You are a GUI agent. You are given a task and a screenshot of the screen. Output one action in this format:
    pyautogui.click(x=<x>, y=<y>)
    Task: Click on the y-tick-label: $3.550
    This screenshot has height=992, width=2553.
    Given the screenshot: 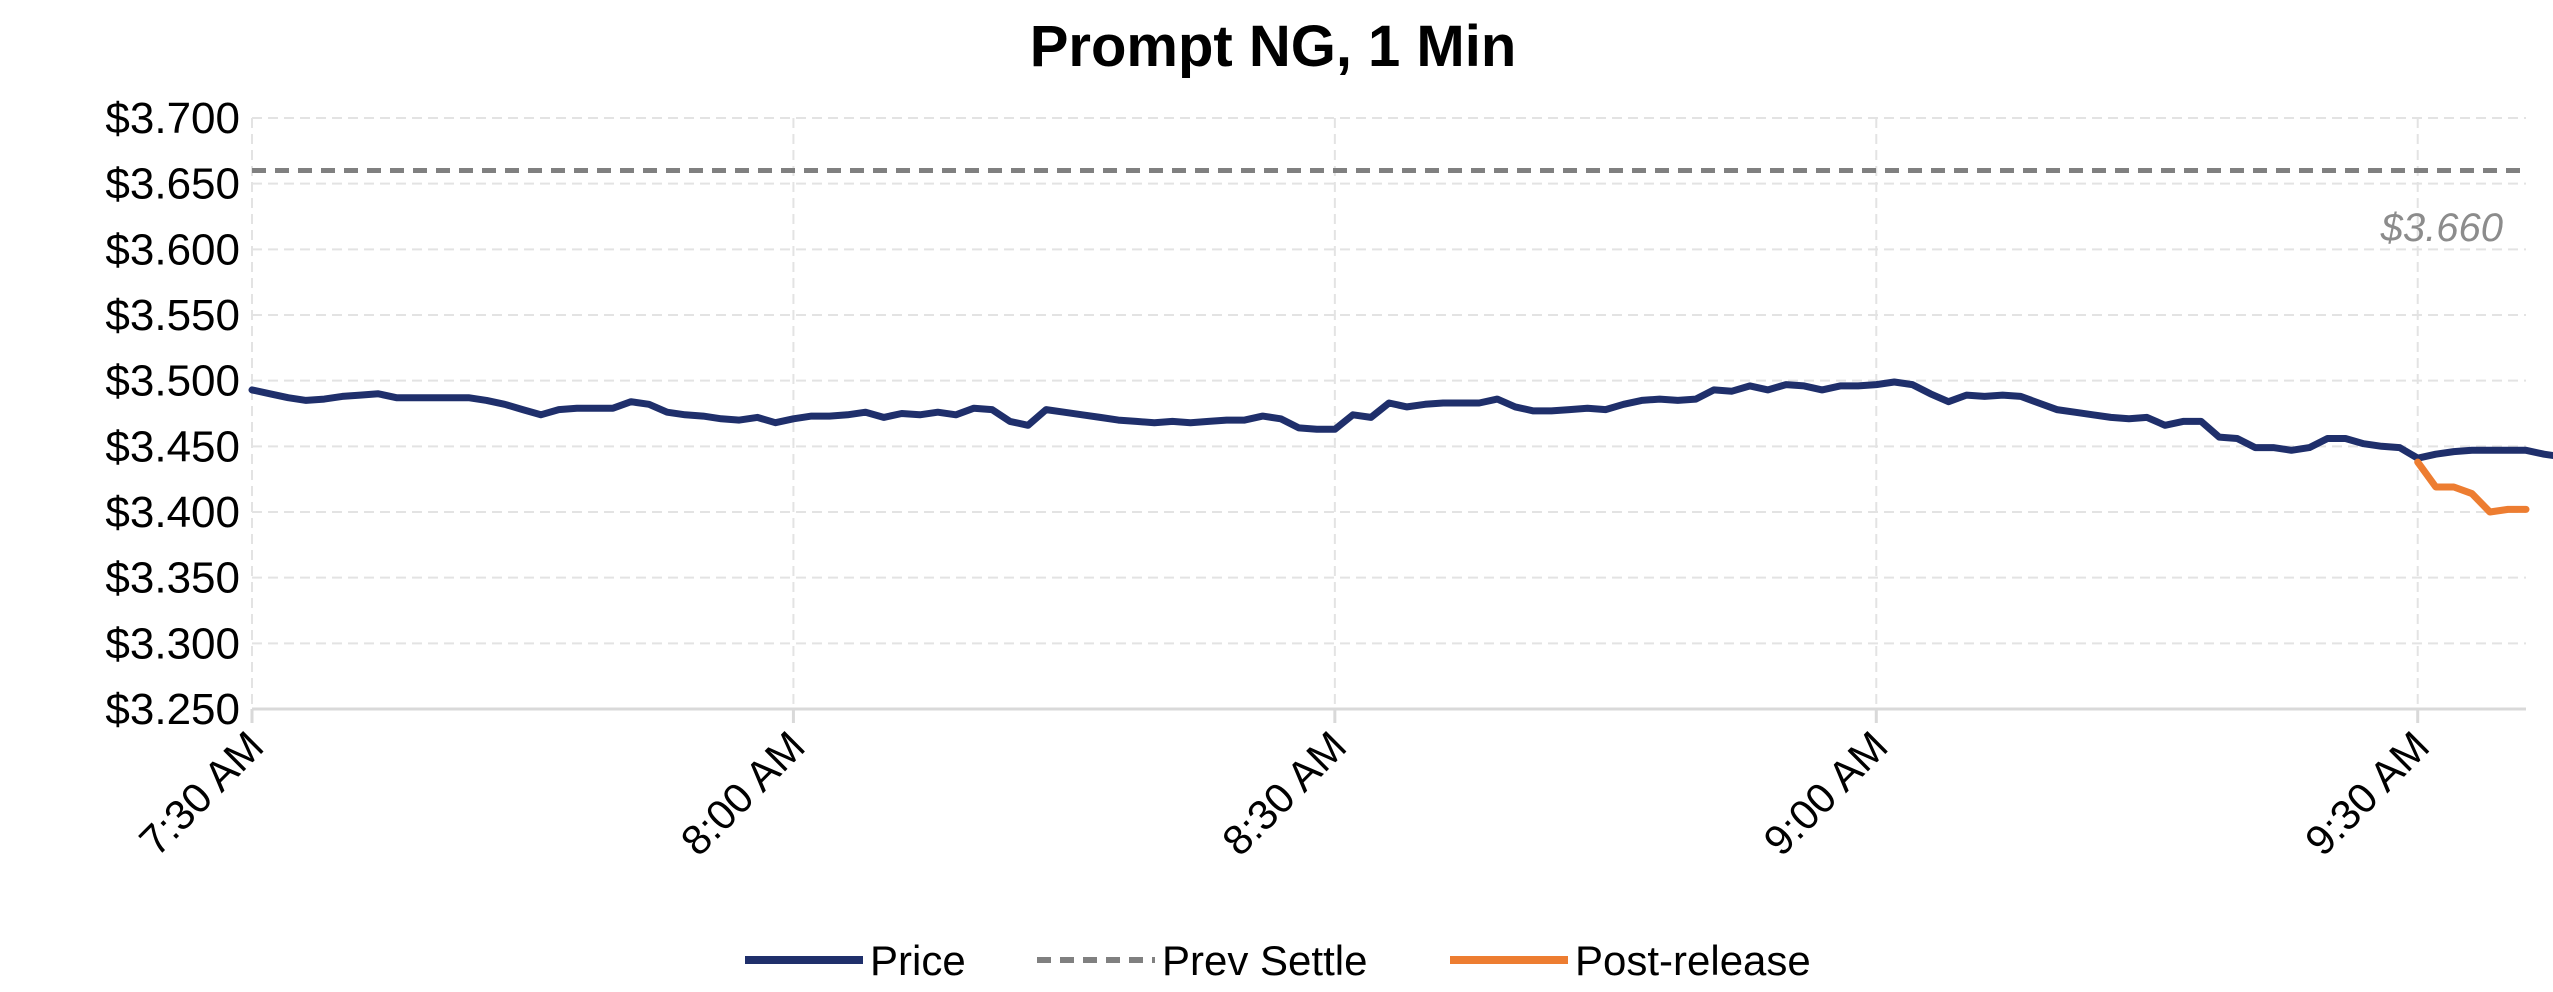 What is the action you would take?
    pyautogui.click(x=172, y=315)
    